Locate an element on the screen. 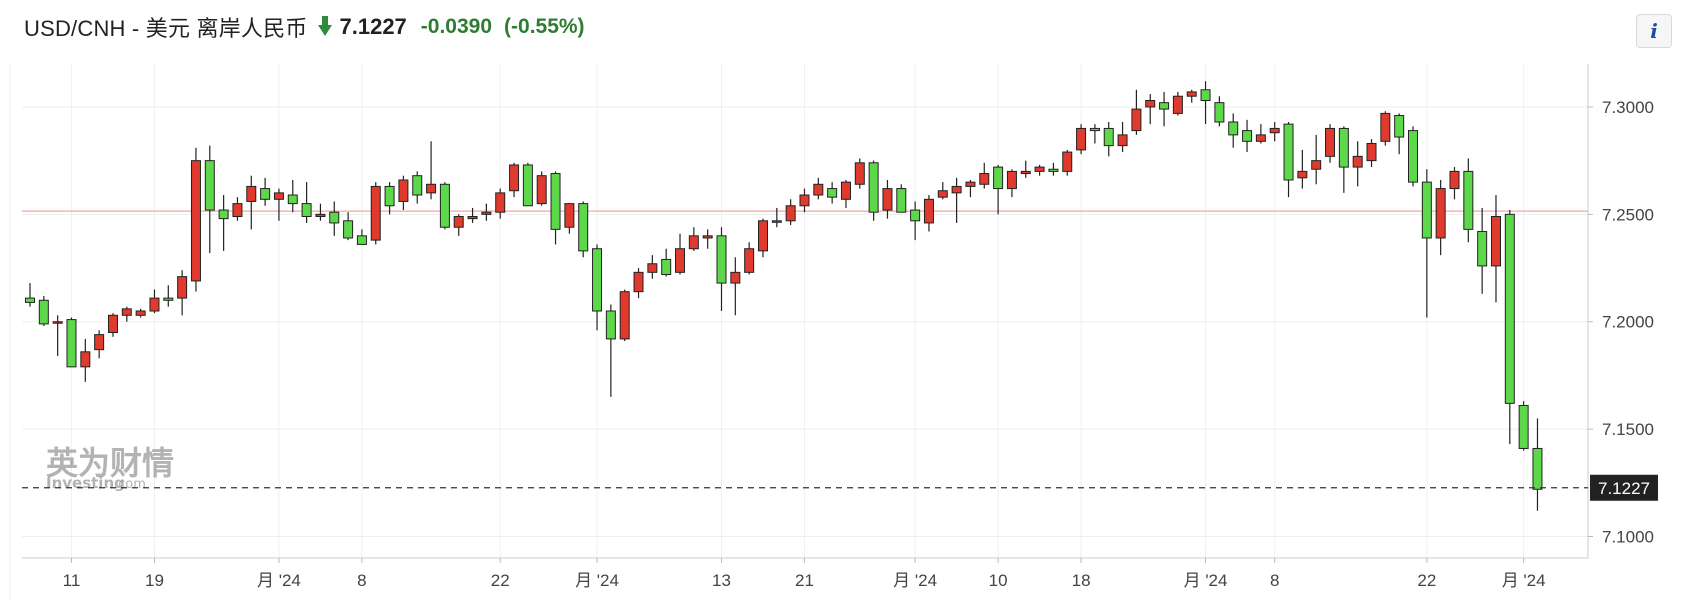 The width and height of the screenshot is (1690, 612). x-tick-label: 10 is located at coordinates (998, 580).